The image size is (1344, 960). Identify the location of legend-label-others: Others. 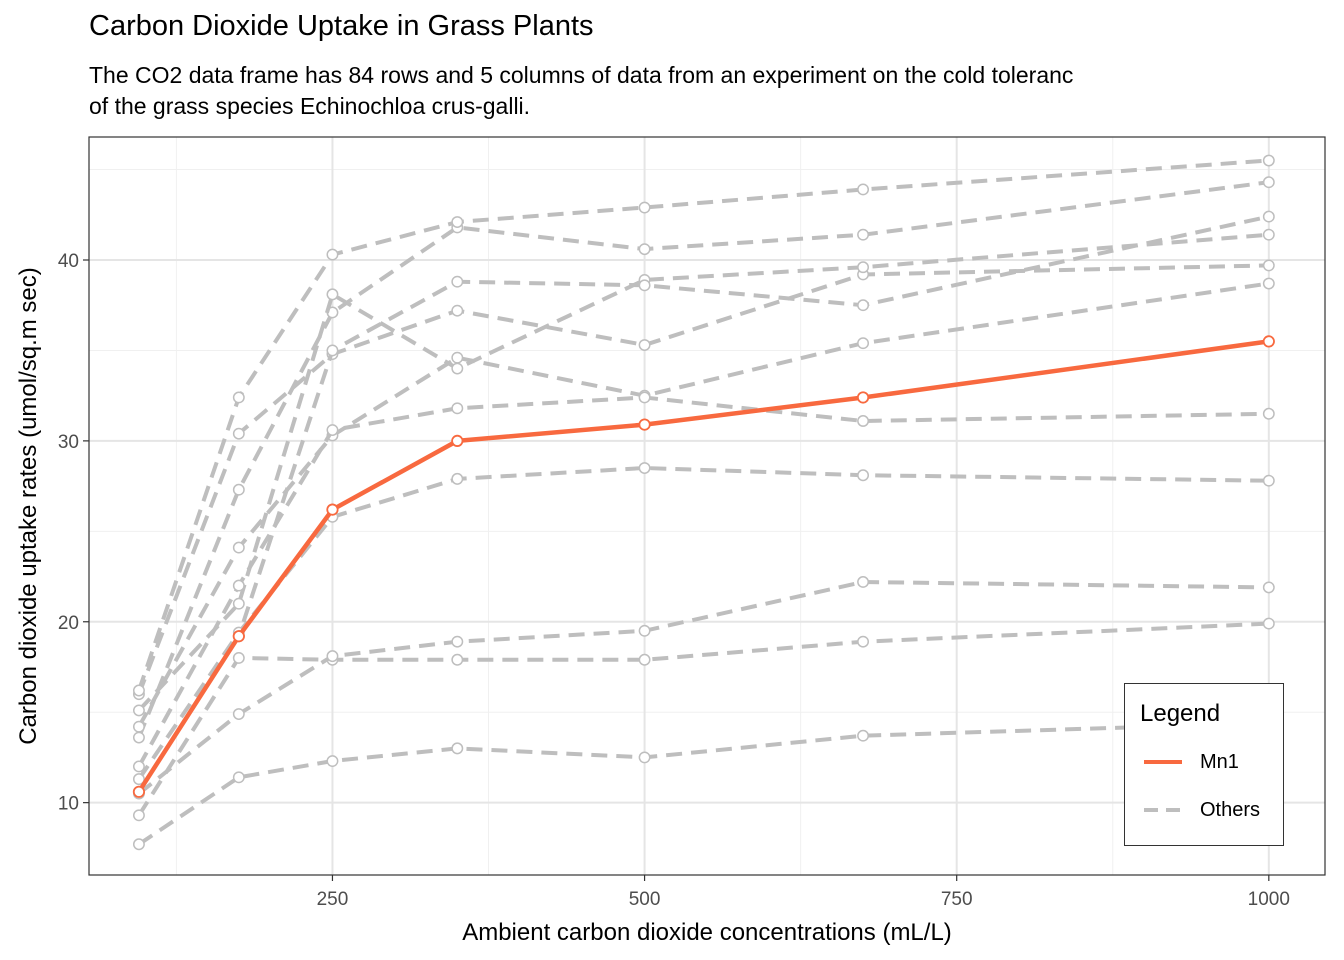
(1230, 810).